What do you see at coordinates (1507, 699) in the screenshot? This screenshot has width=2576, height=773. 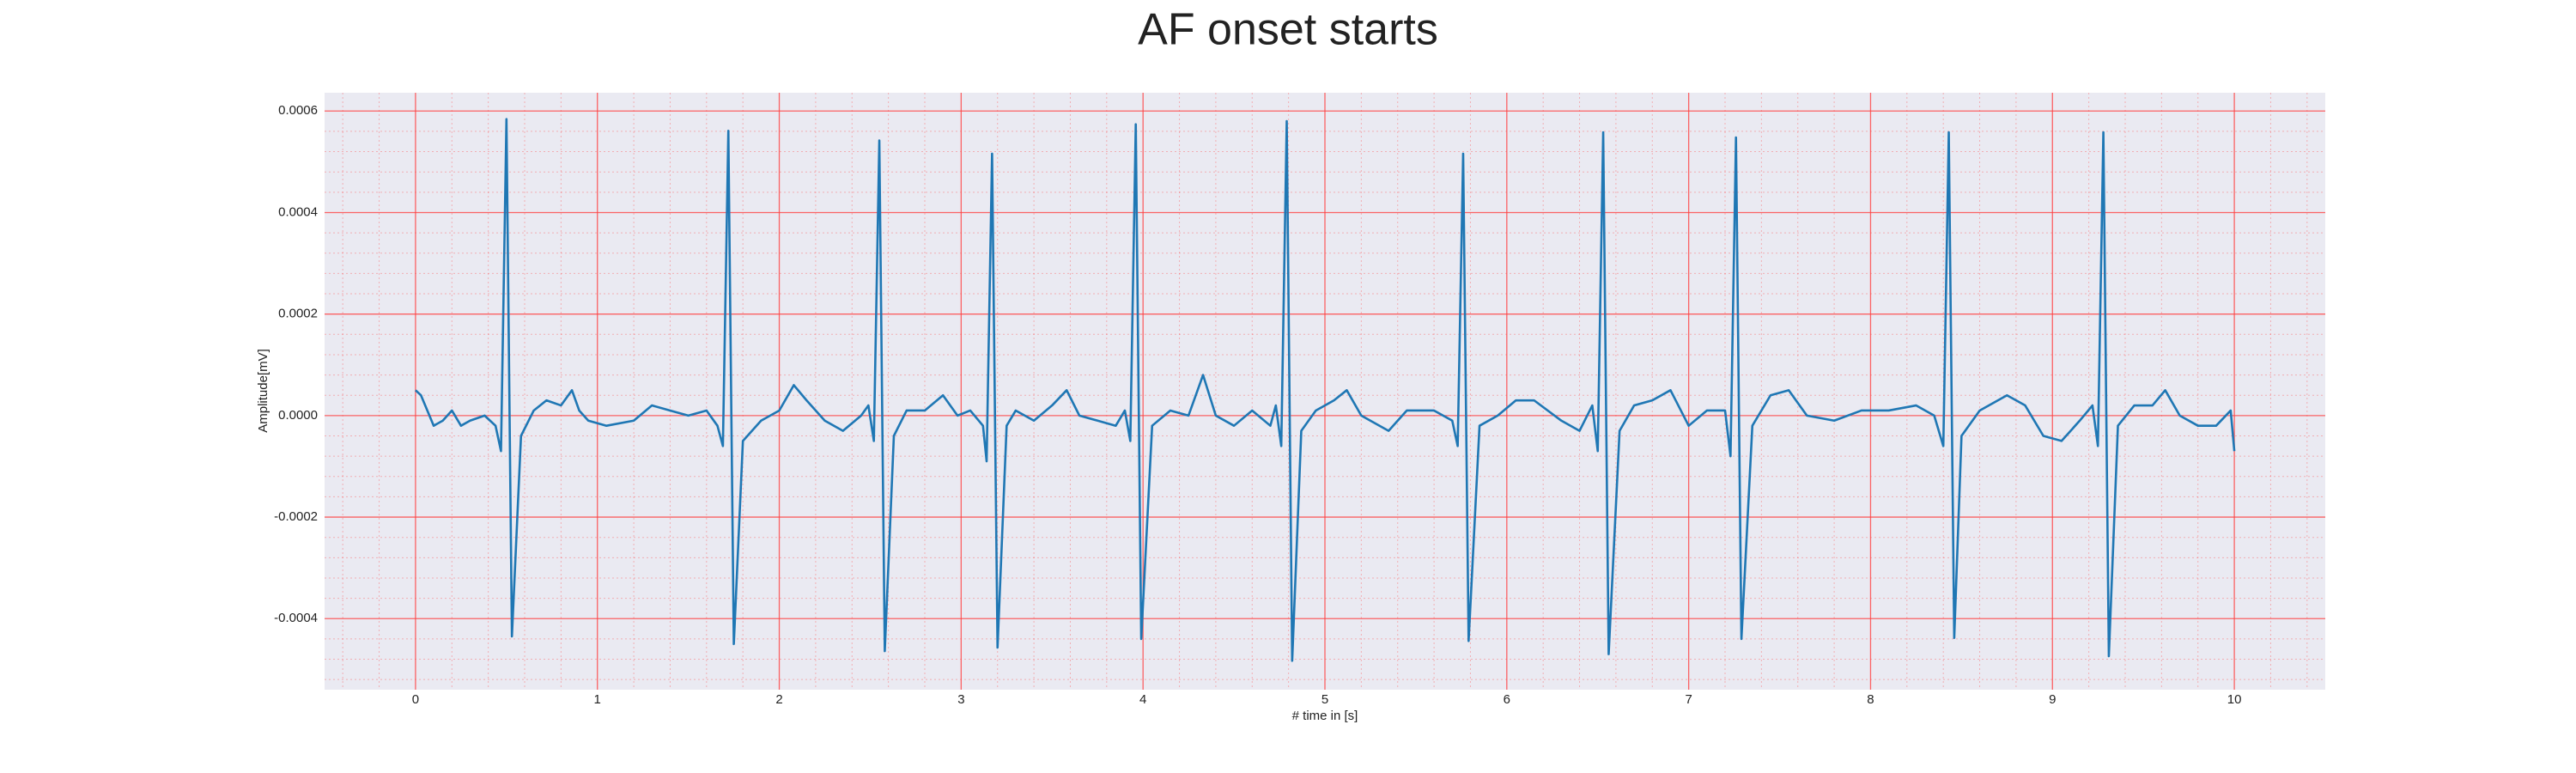 I see `x-tick-label: 6` at bounding box center [1507, 699].